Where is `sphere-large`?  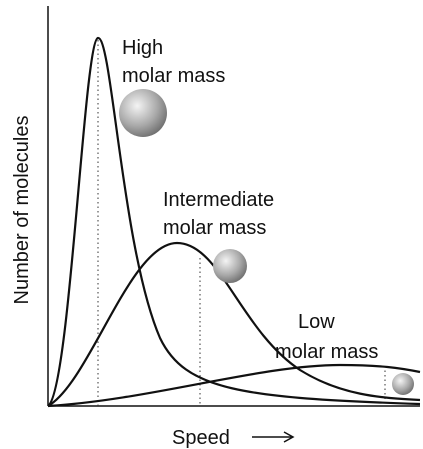 sphere-large is located at coordinates (143, 113).